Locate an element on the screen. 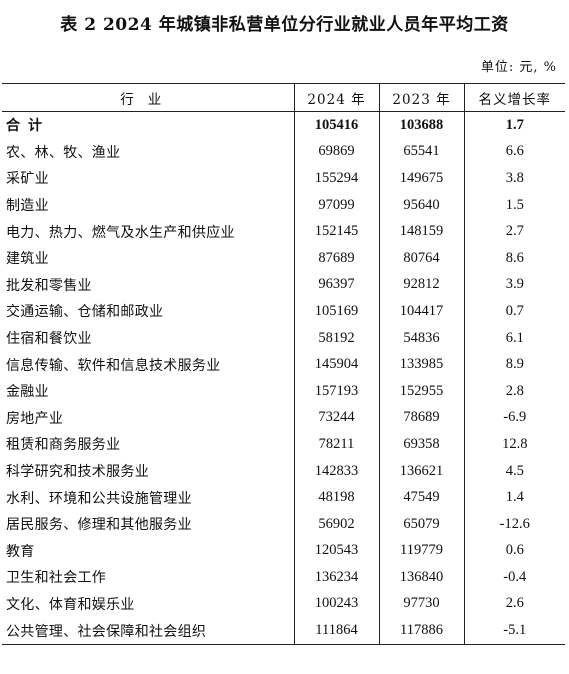  row-growth: 1.4 is located at coordinates (514, 497).